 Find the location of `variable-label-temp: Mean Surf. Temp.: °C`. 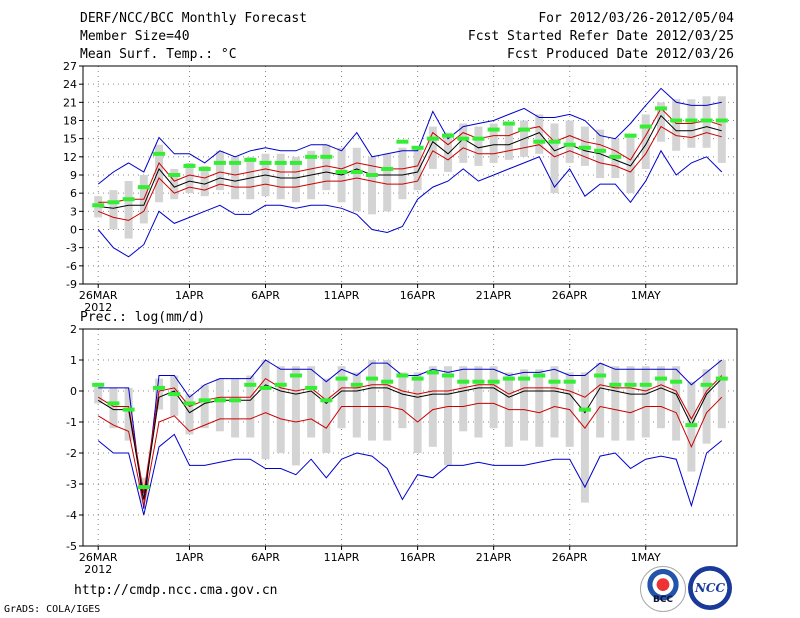

variable-label-temp: Mean Surf. Temp.: °C is located at coordinates (158, 54).